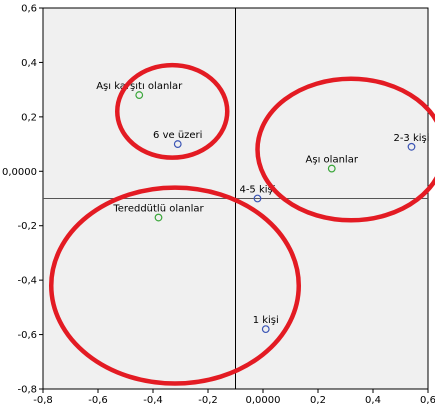 The width and height of the screenshot is (435, 412). Describe the element at coordinates (318, 400) in the screenshot. I see `x-tick-label: 0,2` at that location.